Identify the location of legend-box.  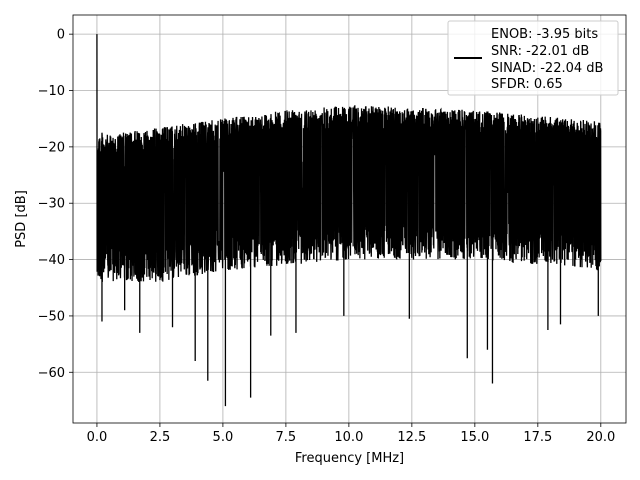
(533, 58).